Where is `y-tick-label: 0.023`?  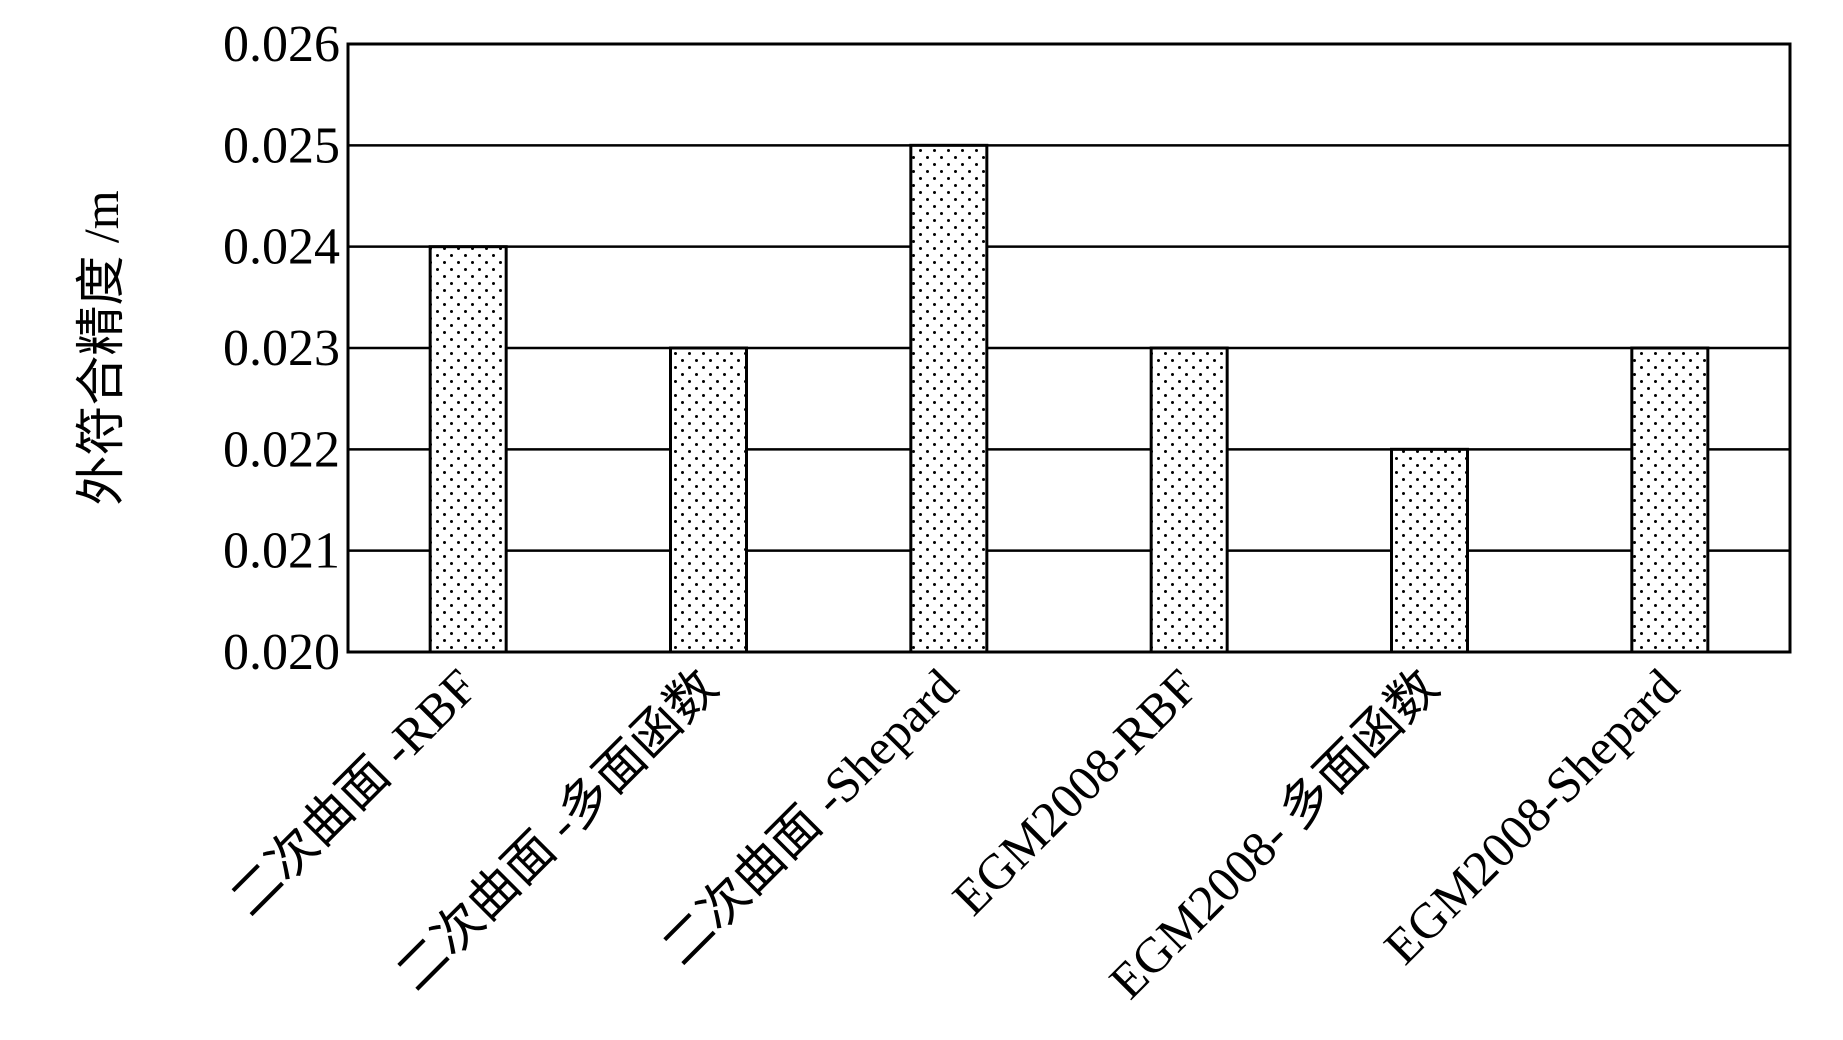 y-tick-label: 0.023 is located at coordinates (281, 348).